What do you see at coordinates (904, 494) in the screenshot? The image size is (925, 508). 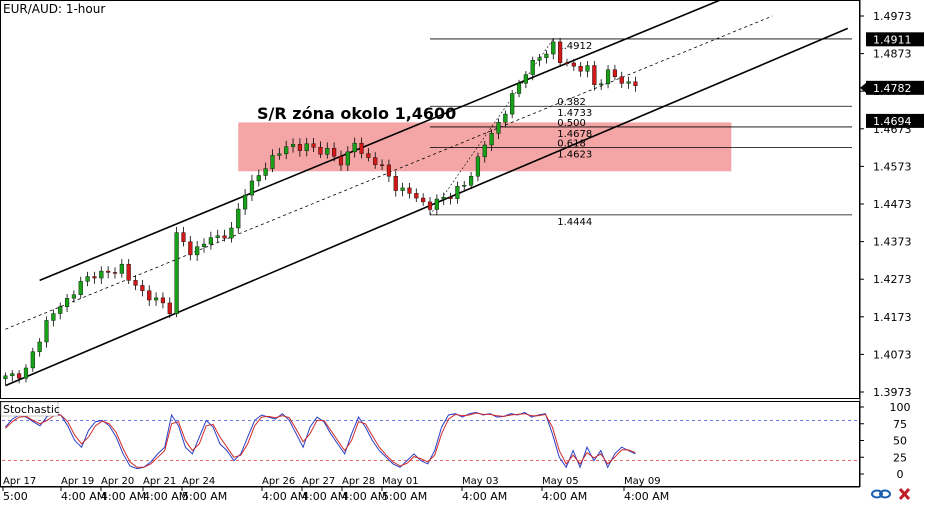 I see `cross-logo-icon` at bounding box center [904, 494].